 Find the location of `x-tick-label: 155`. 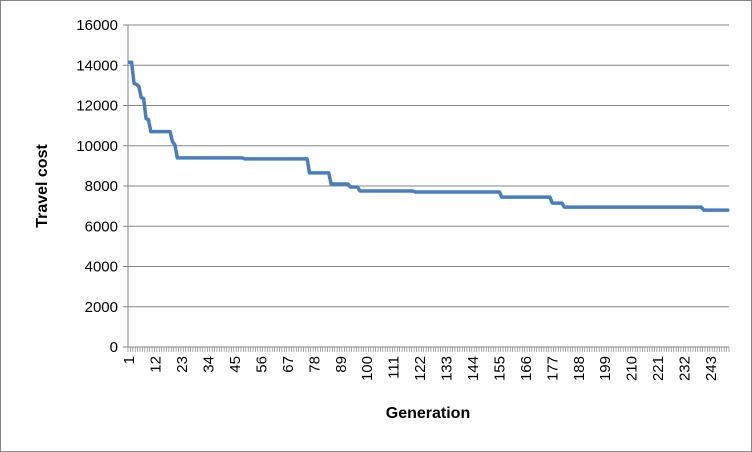

x-tick-label: 155 is located at coordinates (499, 368).